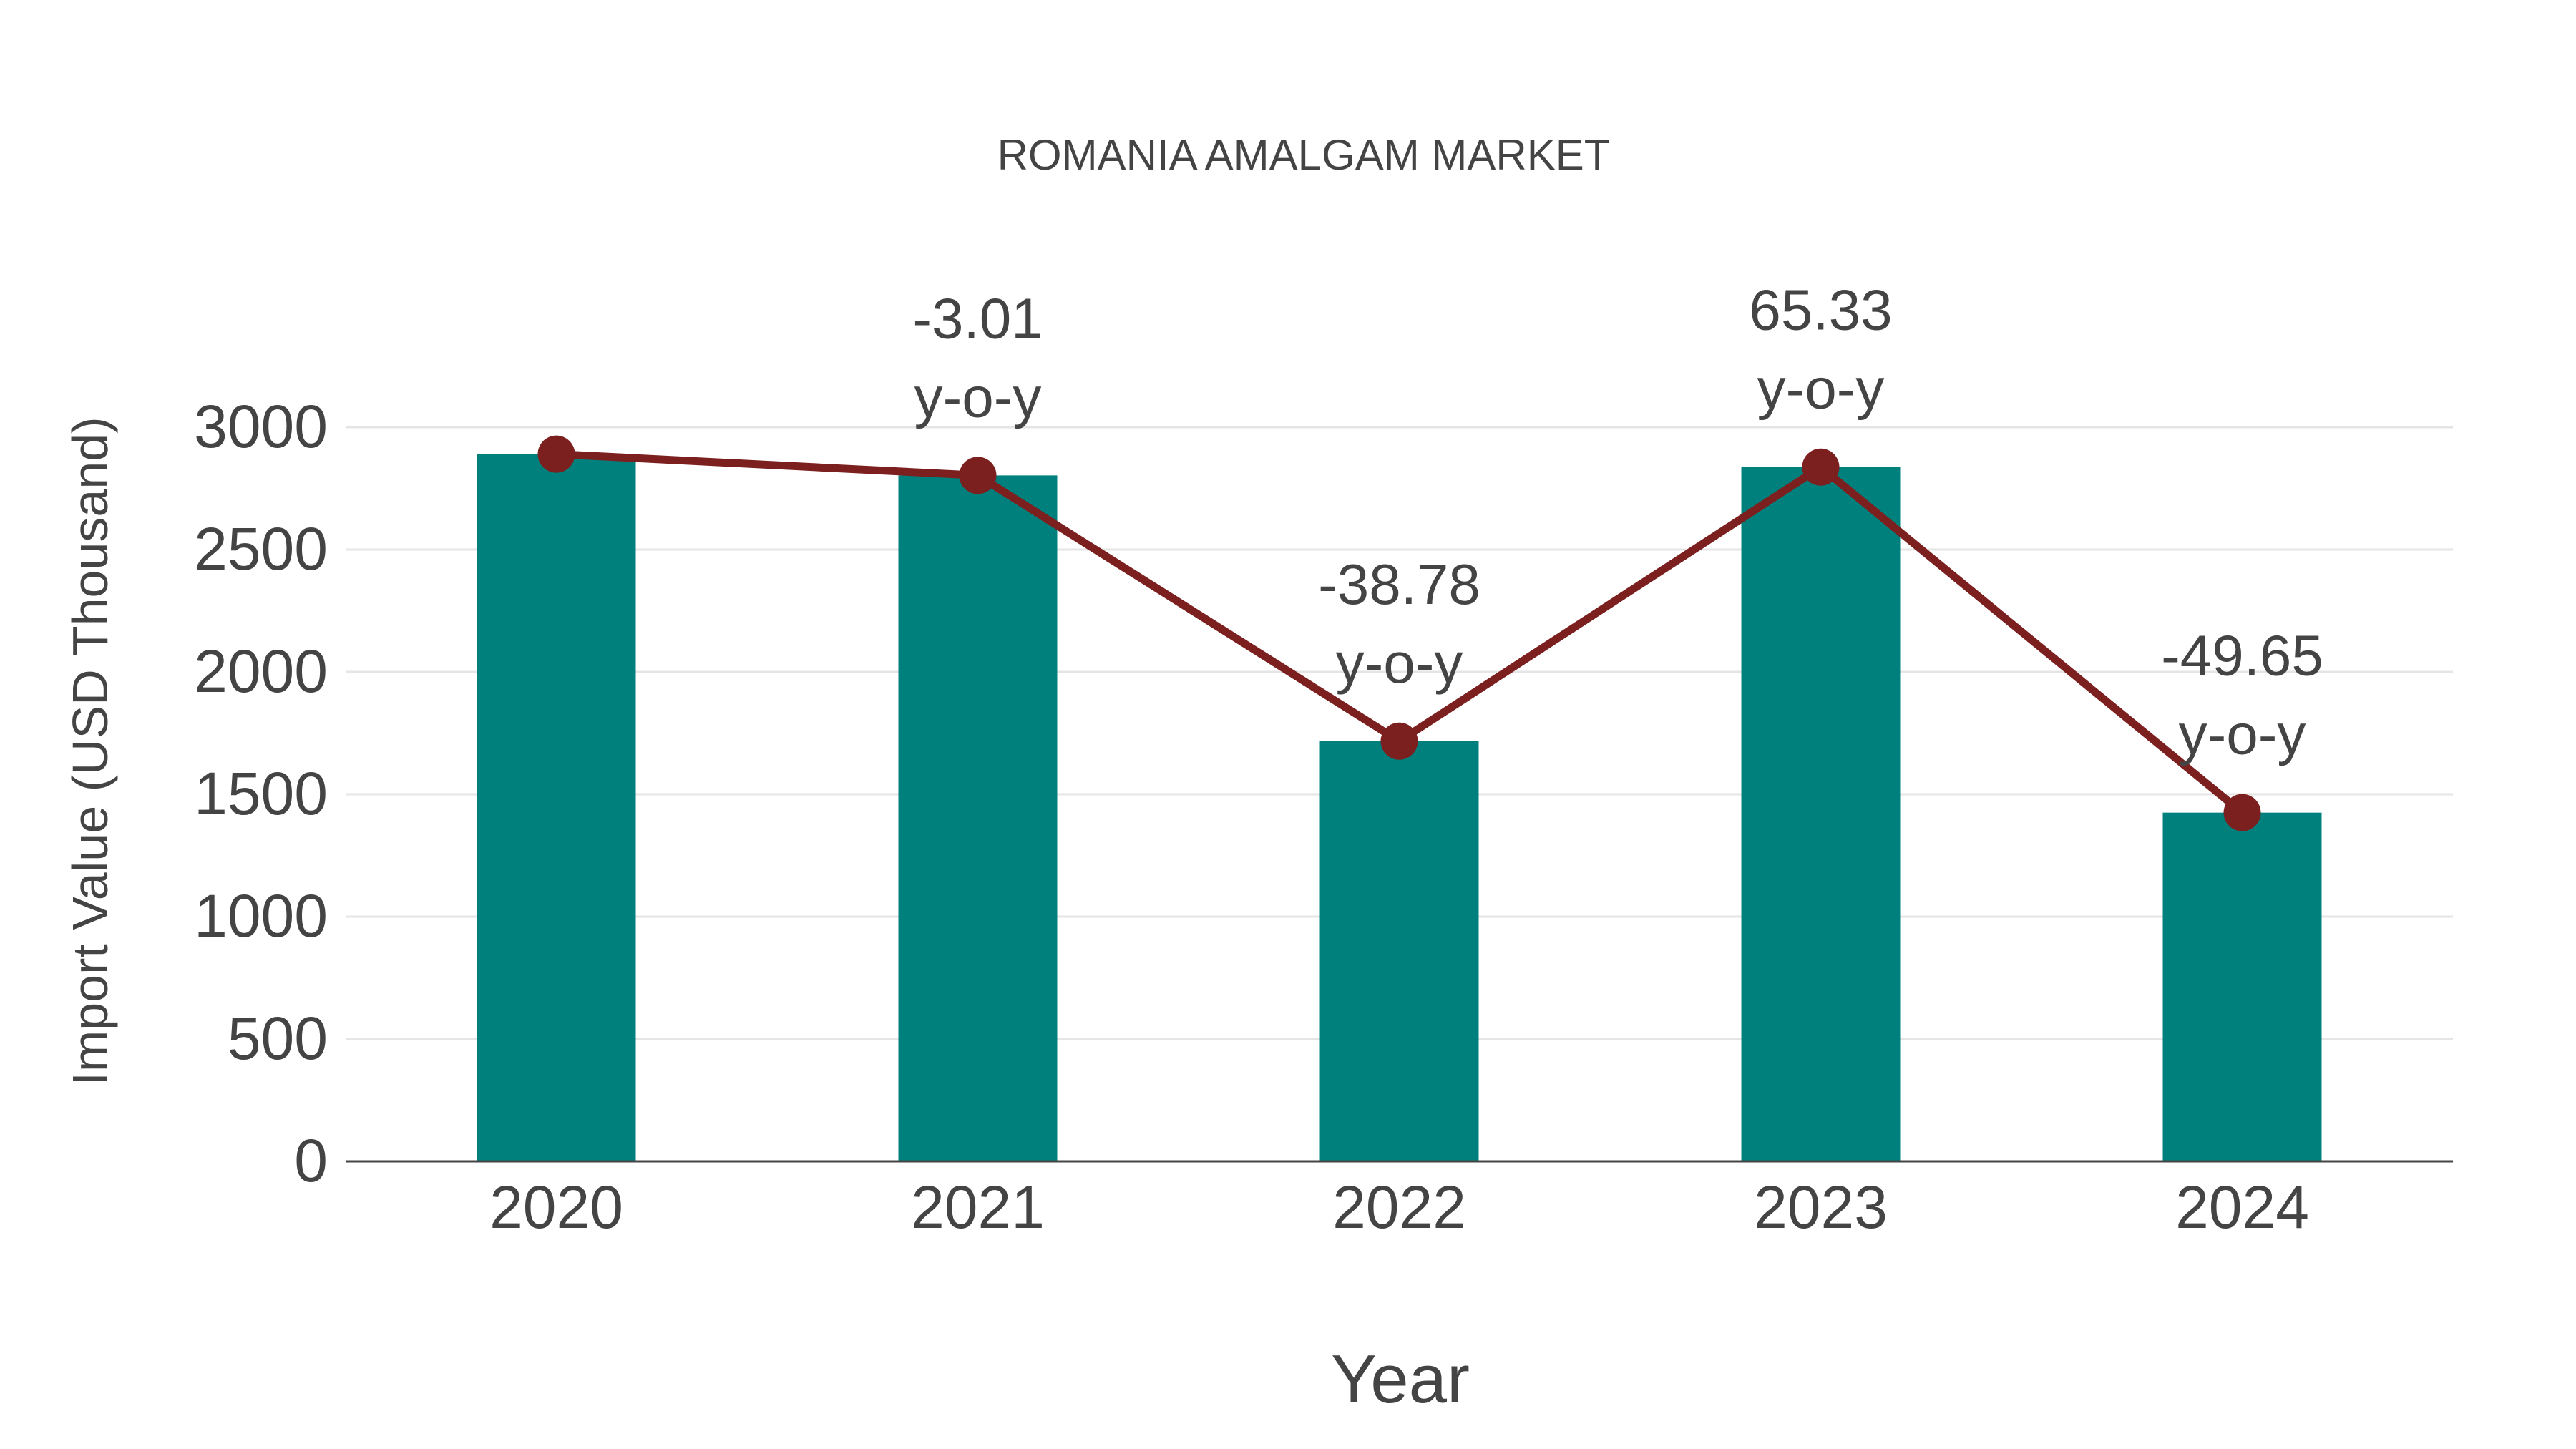  What do you see at coordinates (978, 818) in the screenshot?
I see `bar-2021` at bounding box center [978, 818].